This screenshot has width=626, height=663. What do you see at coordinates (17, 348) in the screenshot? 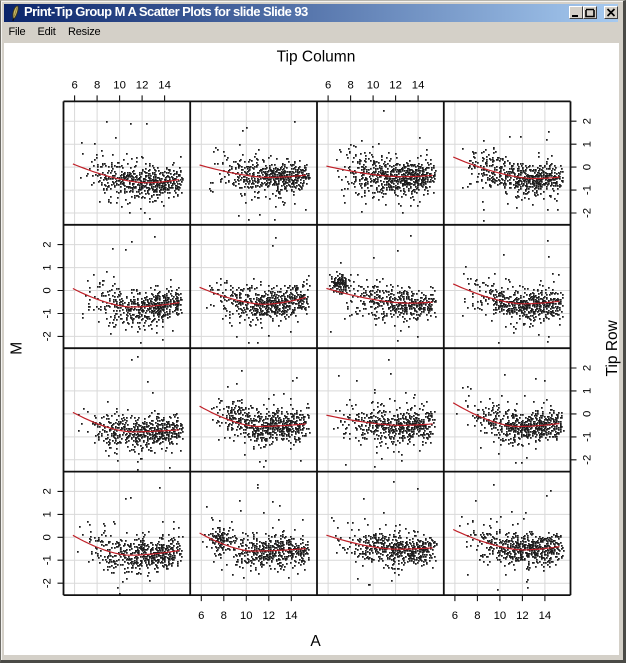
I see `svg-text: M` at bounding box center [17, 348].